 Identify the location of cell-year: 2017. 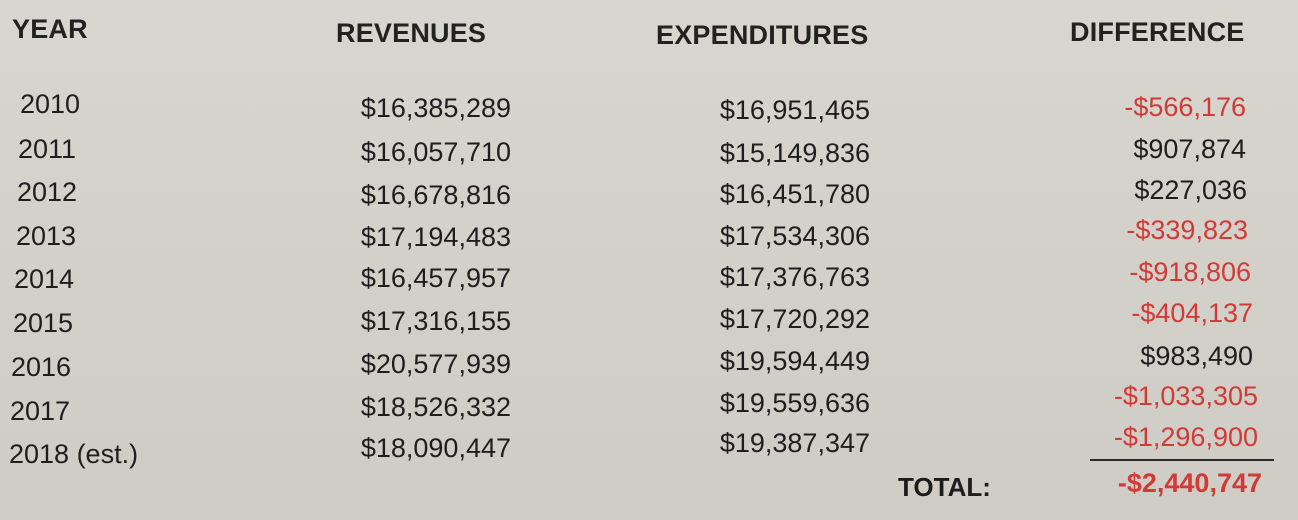
(40, 411).